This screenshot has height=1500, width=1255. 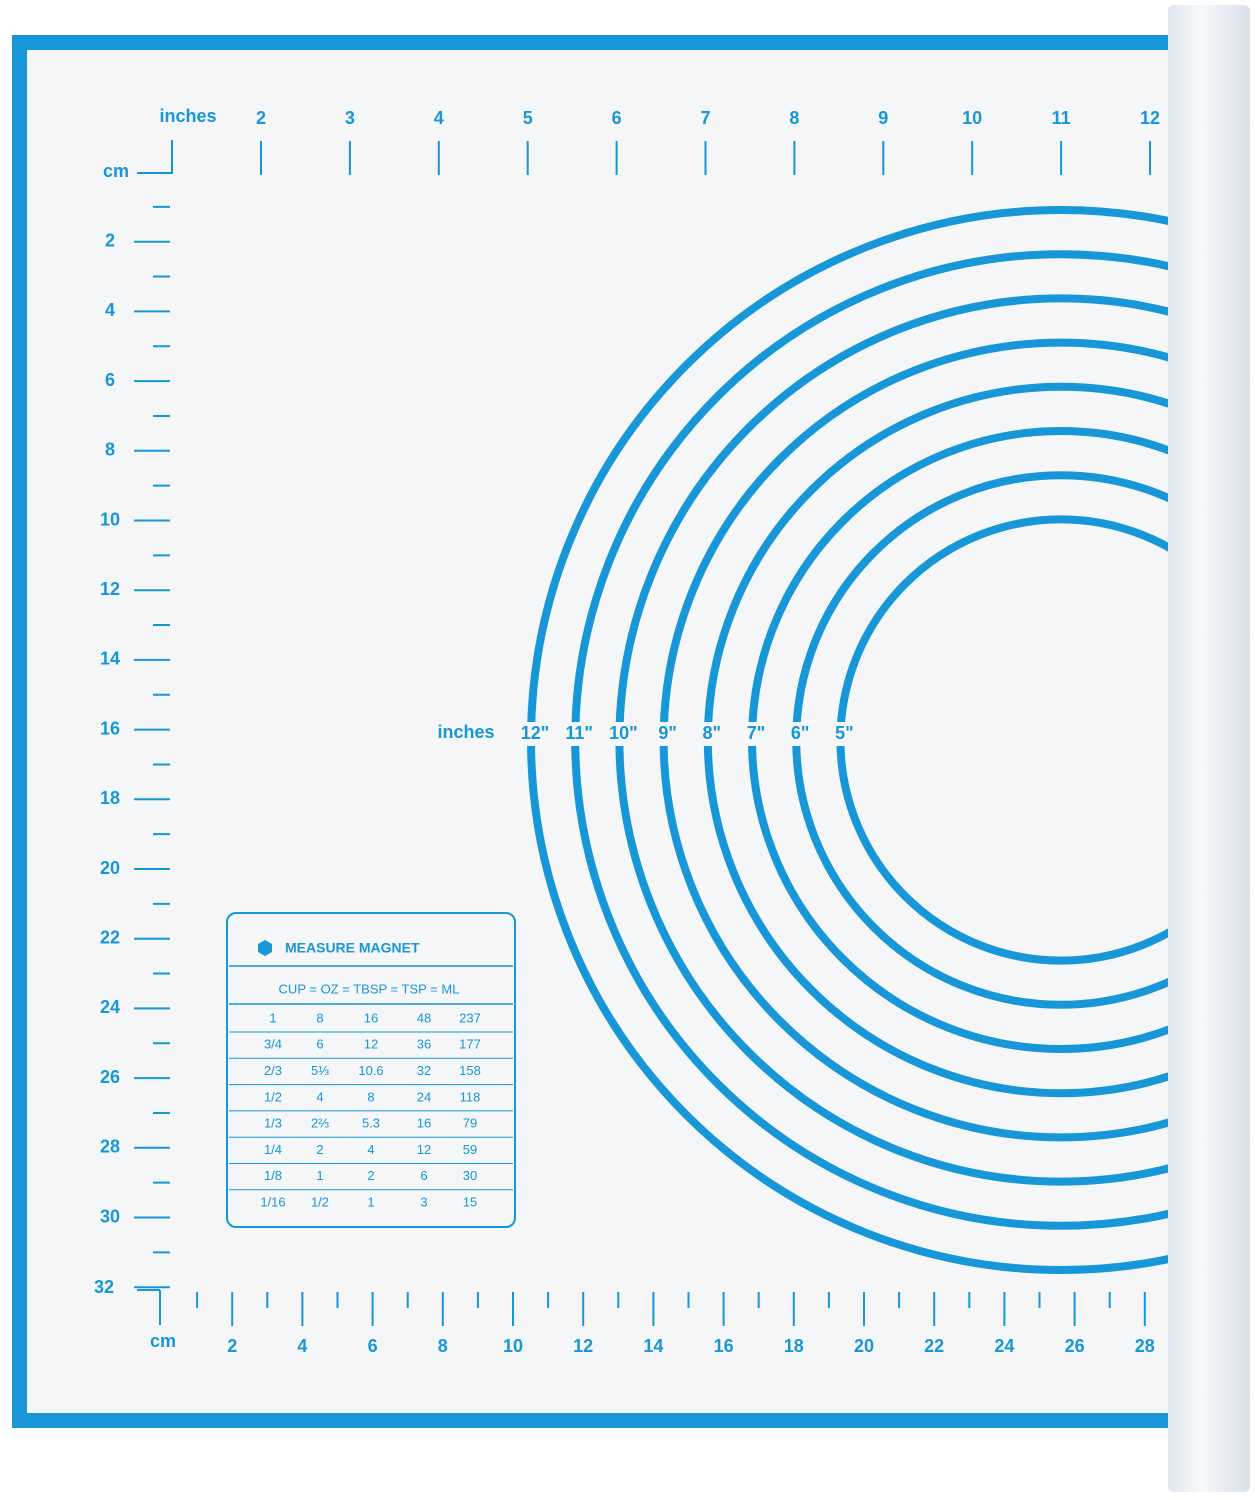 What do you see at coordinates (232, 1346) in the screenshot?
I see `bottom-label: 2` at bounding box center [232, 1346].